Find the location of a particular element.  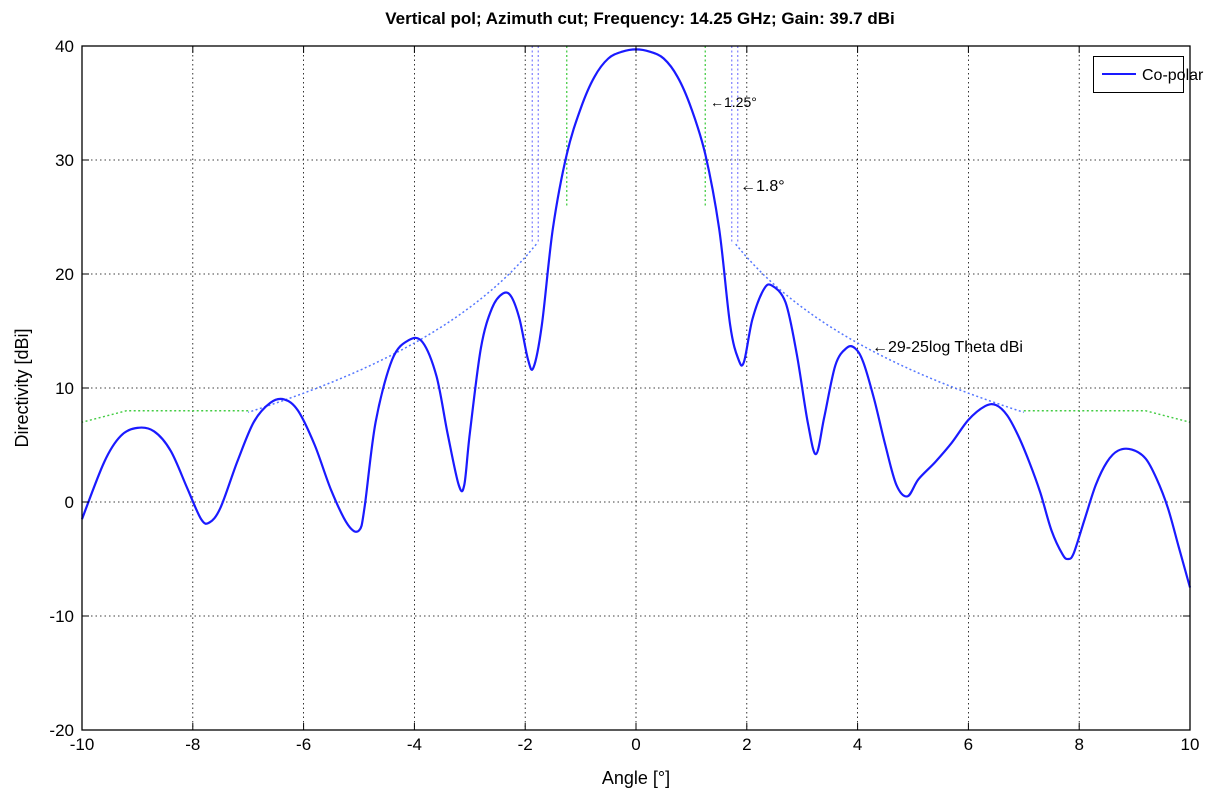

annotation-1-8deg: ←1.8° is located at coordinates (762, 186).